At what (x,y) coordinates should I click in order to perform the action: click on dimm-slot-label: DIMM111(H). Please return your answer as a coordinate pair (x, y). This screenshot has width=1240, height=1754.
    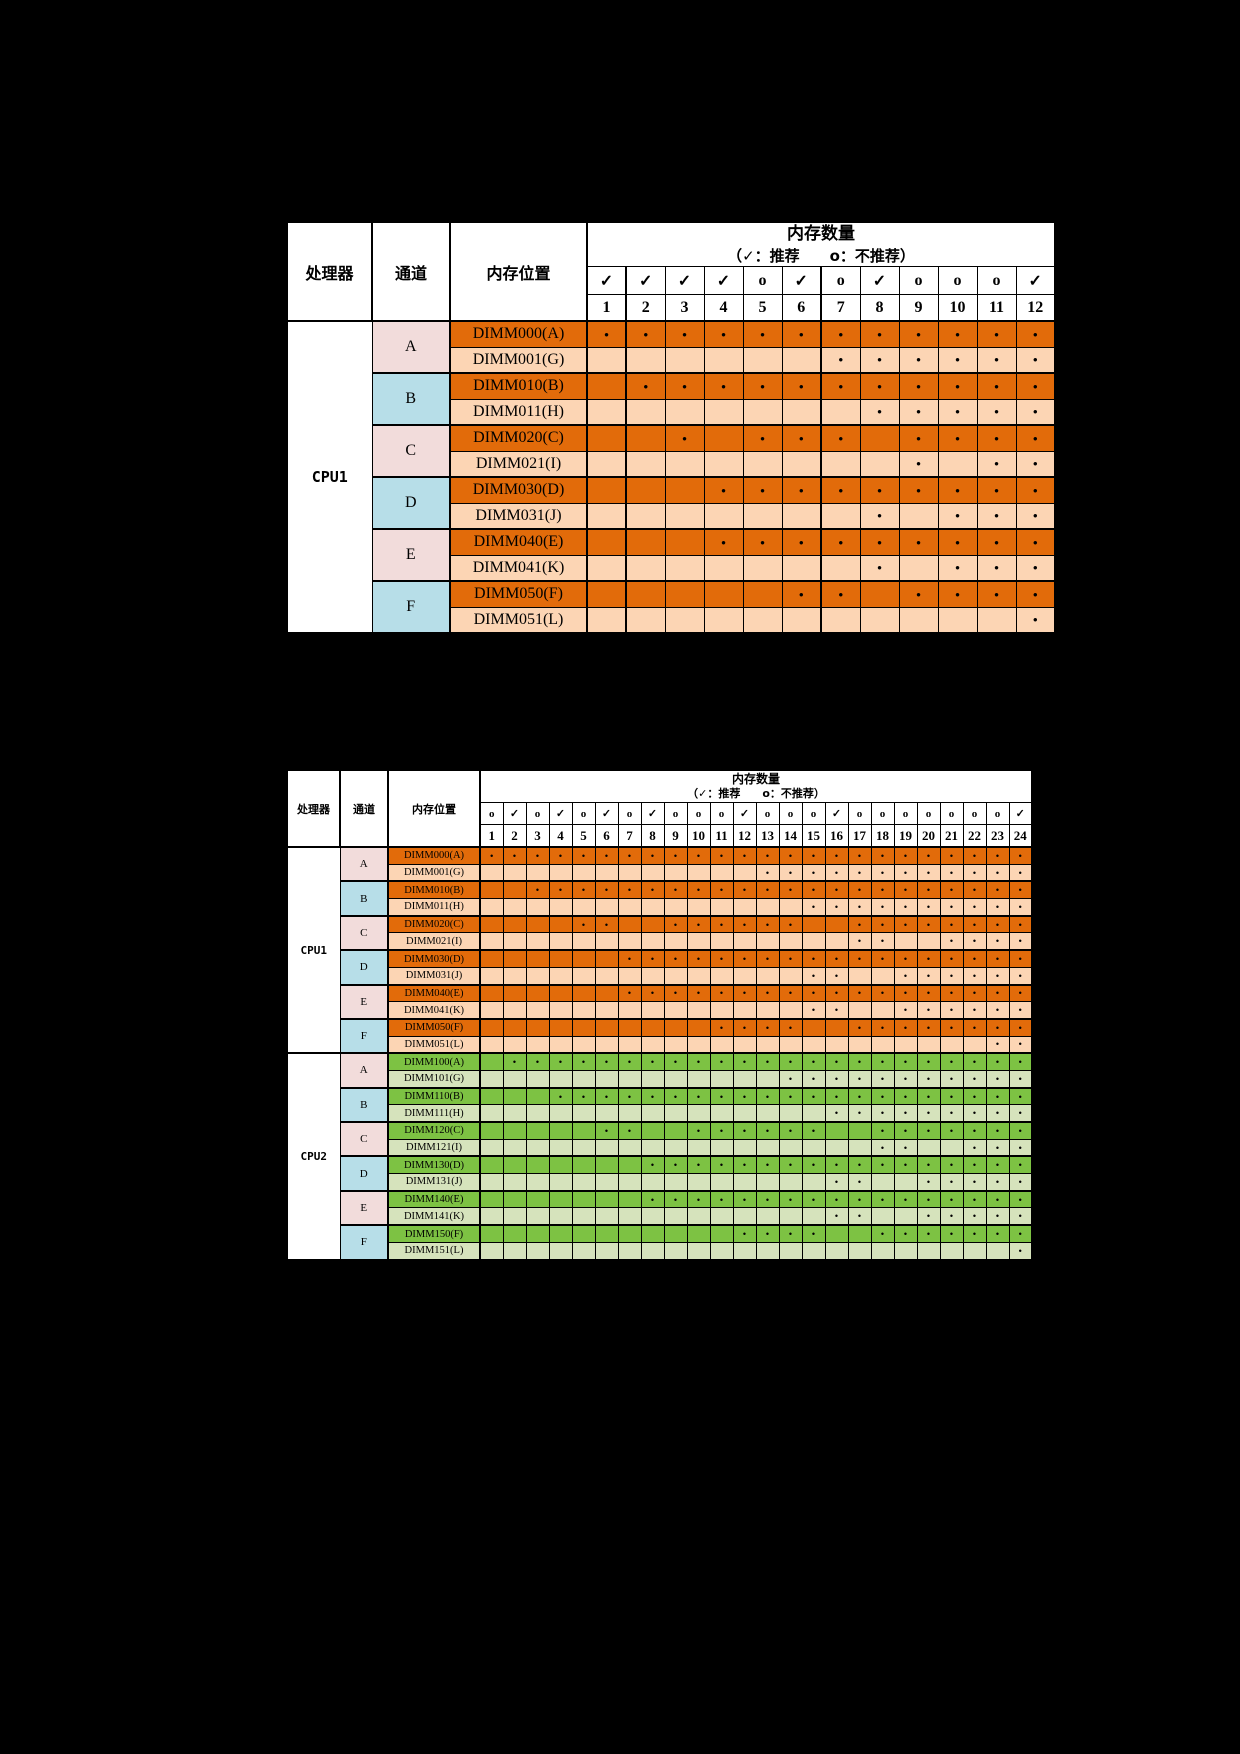
    Looking at the image, I should click on (434, 1113).